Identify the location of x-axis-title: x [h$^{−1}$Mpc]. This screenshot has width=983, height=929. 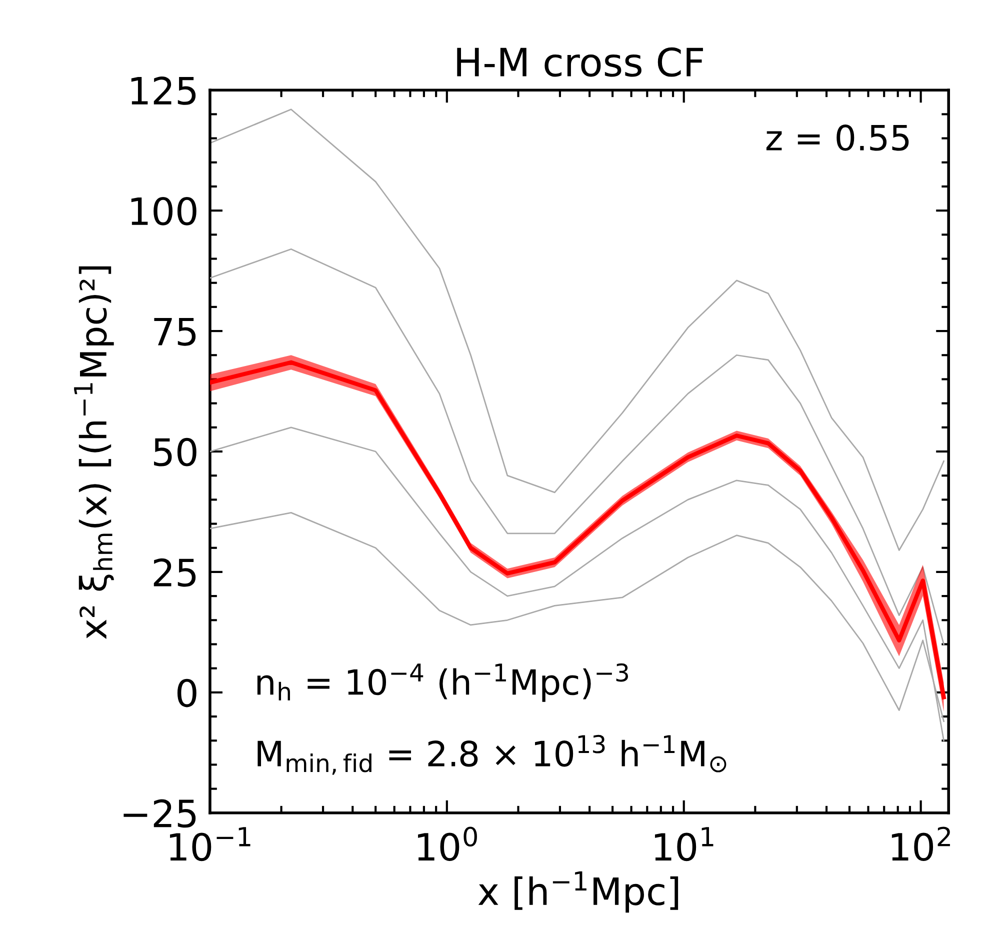
(578, 892).